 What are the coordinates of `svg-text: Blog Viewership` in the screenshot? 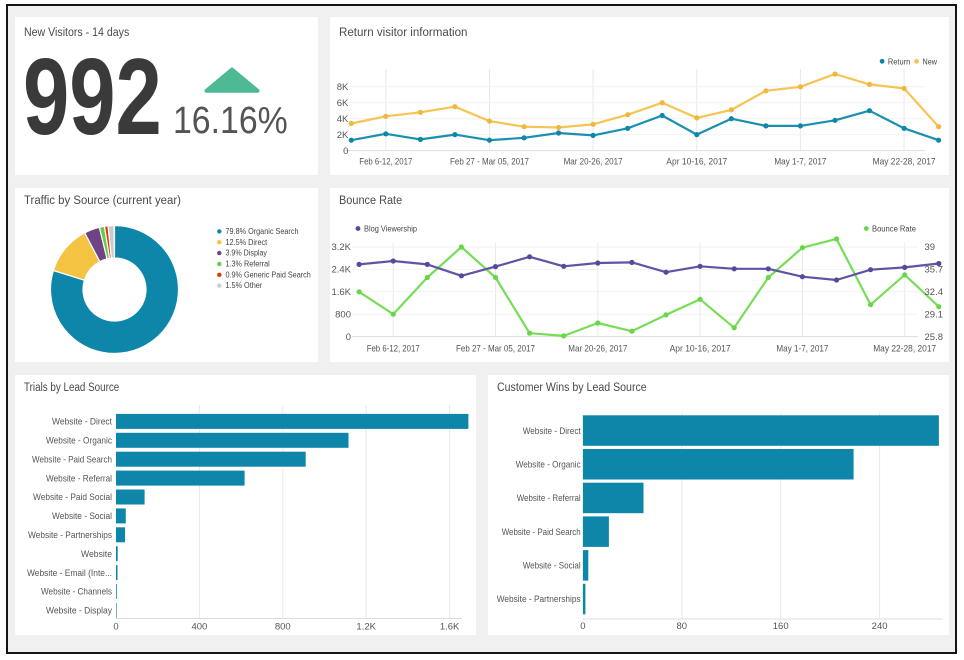 It's located at (391, 228).